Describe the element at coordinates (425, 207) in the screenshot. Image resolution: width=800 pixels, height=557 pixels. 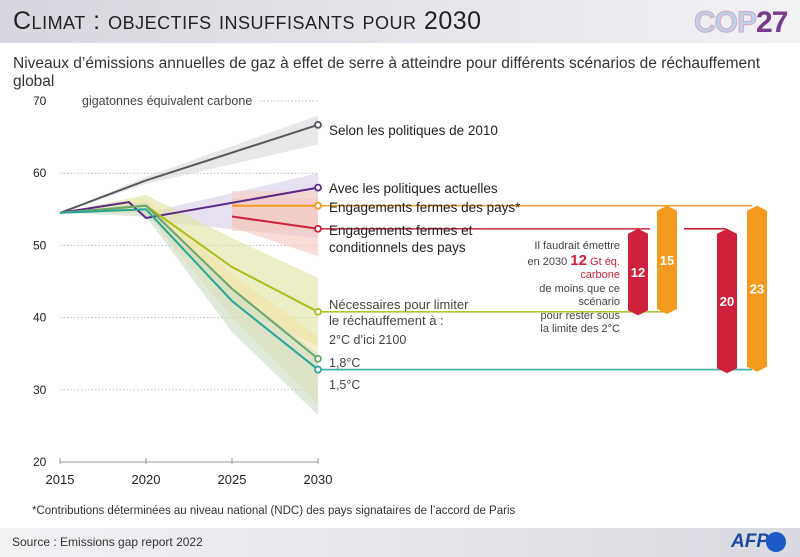
I see `label-engagements-fermes: Engagements fermes des pays*` at that location.